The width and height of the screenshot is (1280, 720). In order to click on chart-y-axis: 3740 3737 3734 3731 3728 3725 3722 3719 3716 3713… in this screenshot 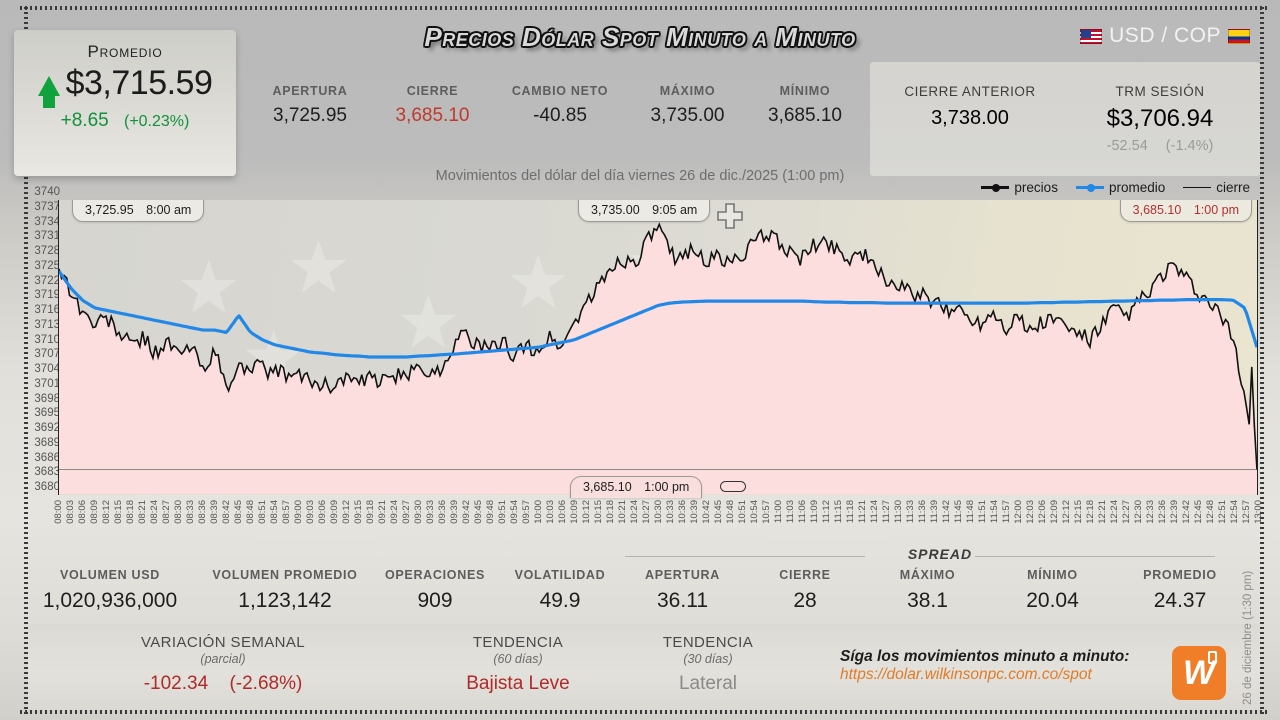, I will do `click(40, 342)`.